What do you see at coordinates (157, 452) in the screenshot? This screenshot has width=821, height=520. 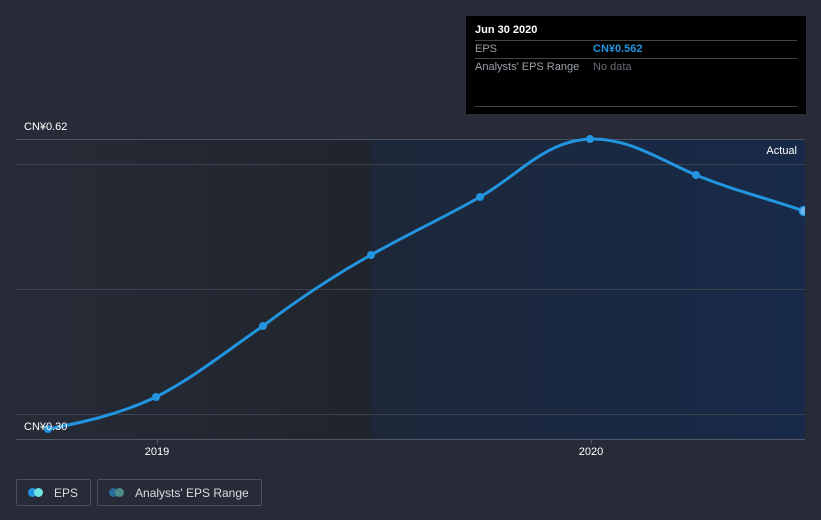 I see `x-tick-2019: 2019` at bounding box center [157, 452].